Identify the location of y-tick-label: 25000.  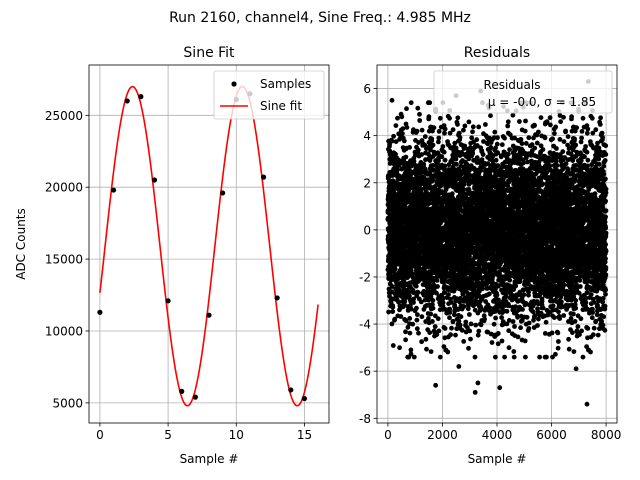
(64, 116).